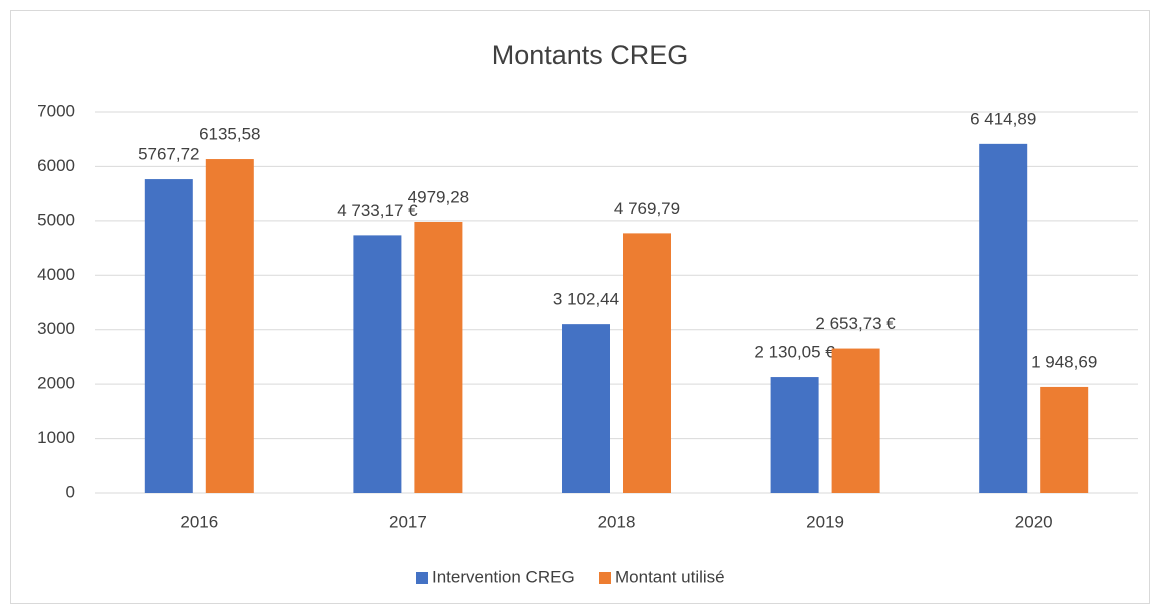 This screenshot has width=1160, height=610. What do you see at coordinates (377, 210) in the screenshot?
I see `data-label: 4 733,17 €` at bounding box center [377, 210].